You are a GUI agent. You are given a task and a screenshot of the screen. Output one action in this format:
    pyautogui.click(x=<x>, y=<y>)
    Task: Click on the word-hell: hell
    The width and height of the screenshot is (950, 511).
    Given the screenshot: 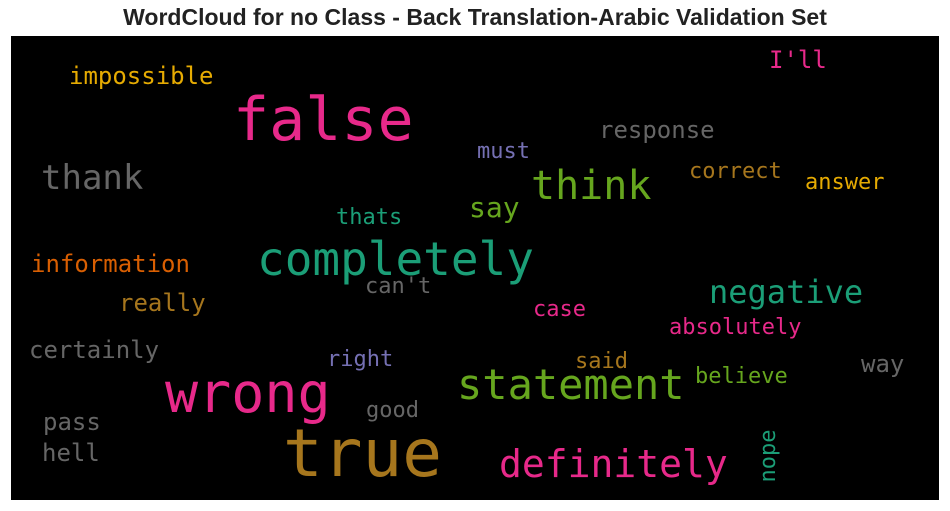 What is the action you would take?
    pyautogui.click(x=71, y=453)
    